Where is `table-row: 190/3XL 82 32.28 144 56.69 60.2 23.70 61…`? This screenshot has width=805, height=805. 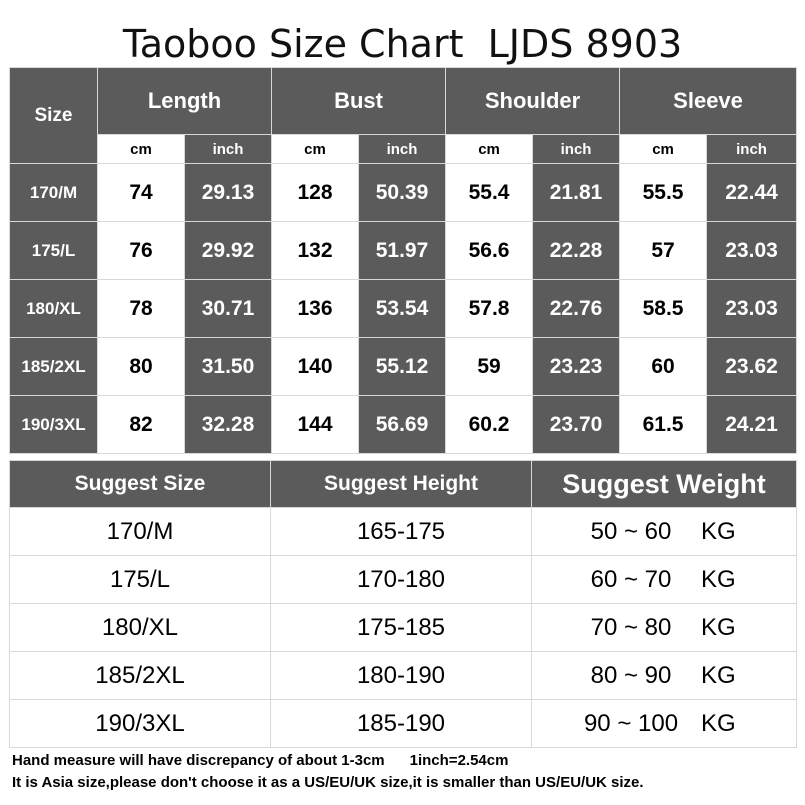
table-row: 190/3XL 82 32.28 144 56.69 60.2 23.70 61… is located at coordinates (403, 424).